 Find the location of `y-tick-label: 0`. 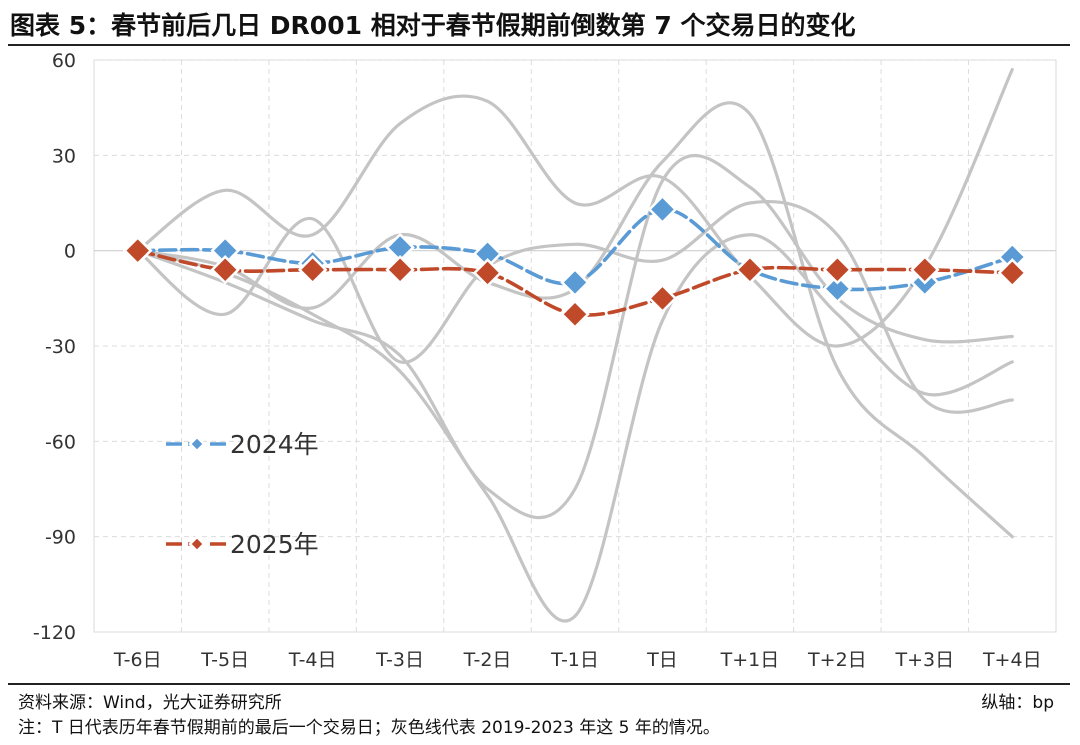

y-tick-label: 0 is located at coordinates (70, 252).